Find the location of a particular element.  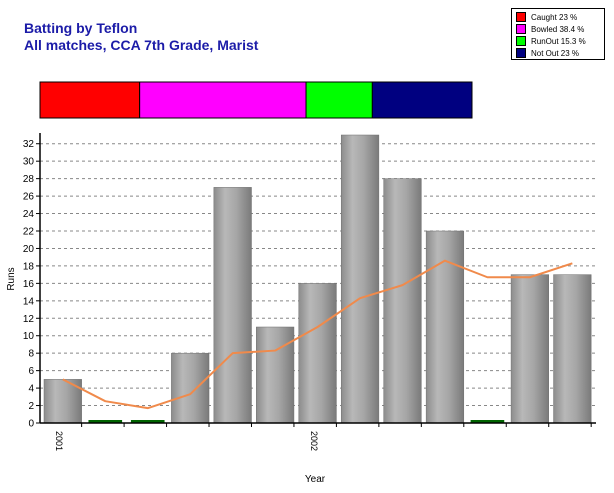

title-line-2: All matches, CCA 7th Grade, Marist is located at coordinates (141, 45).